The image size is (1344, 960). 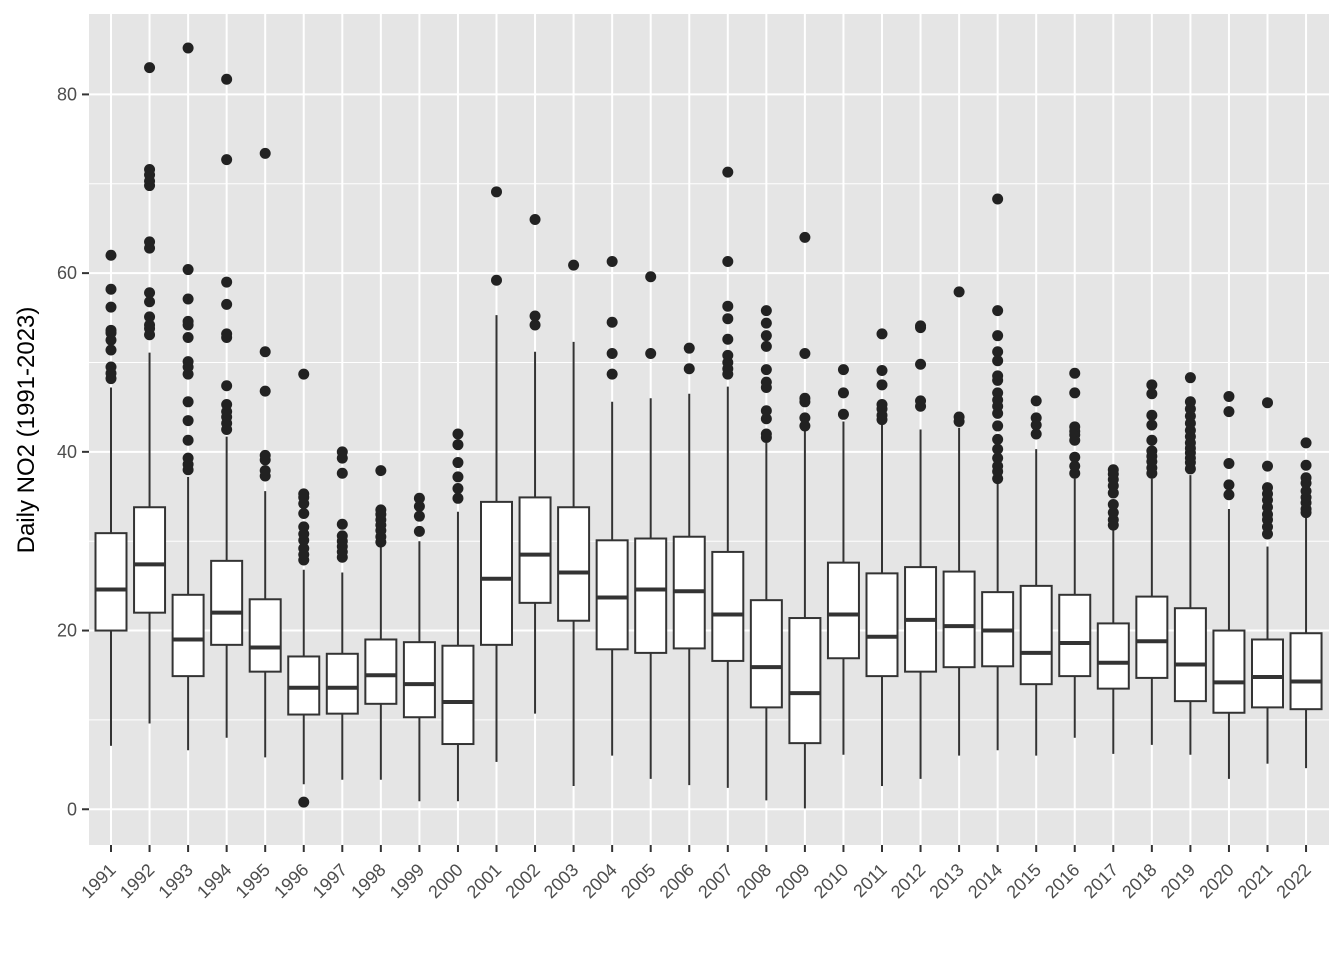 What do you see at coordinates (870, 881) in the screenshot?
I see `x-tick-label: 2011` at bounding box center [870, 881].